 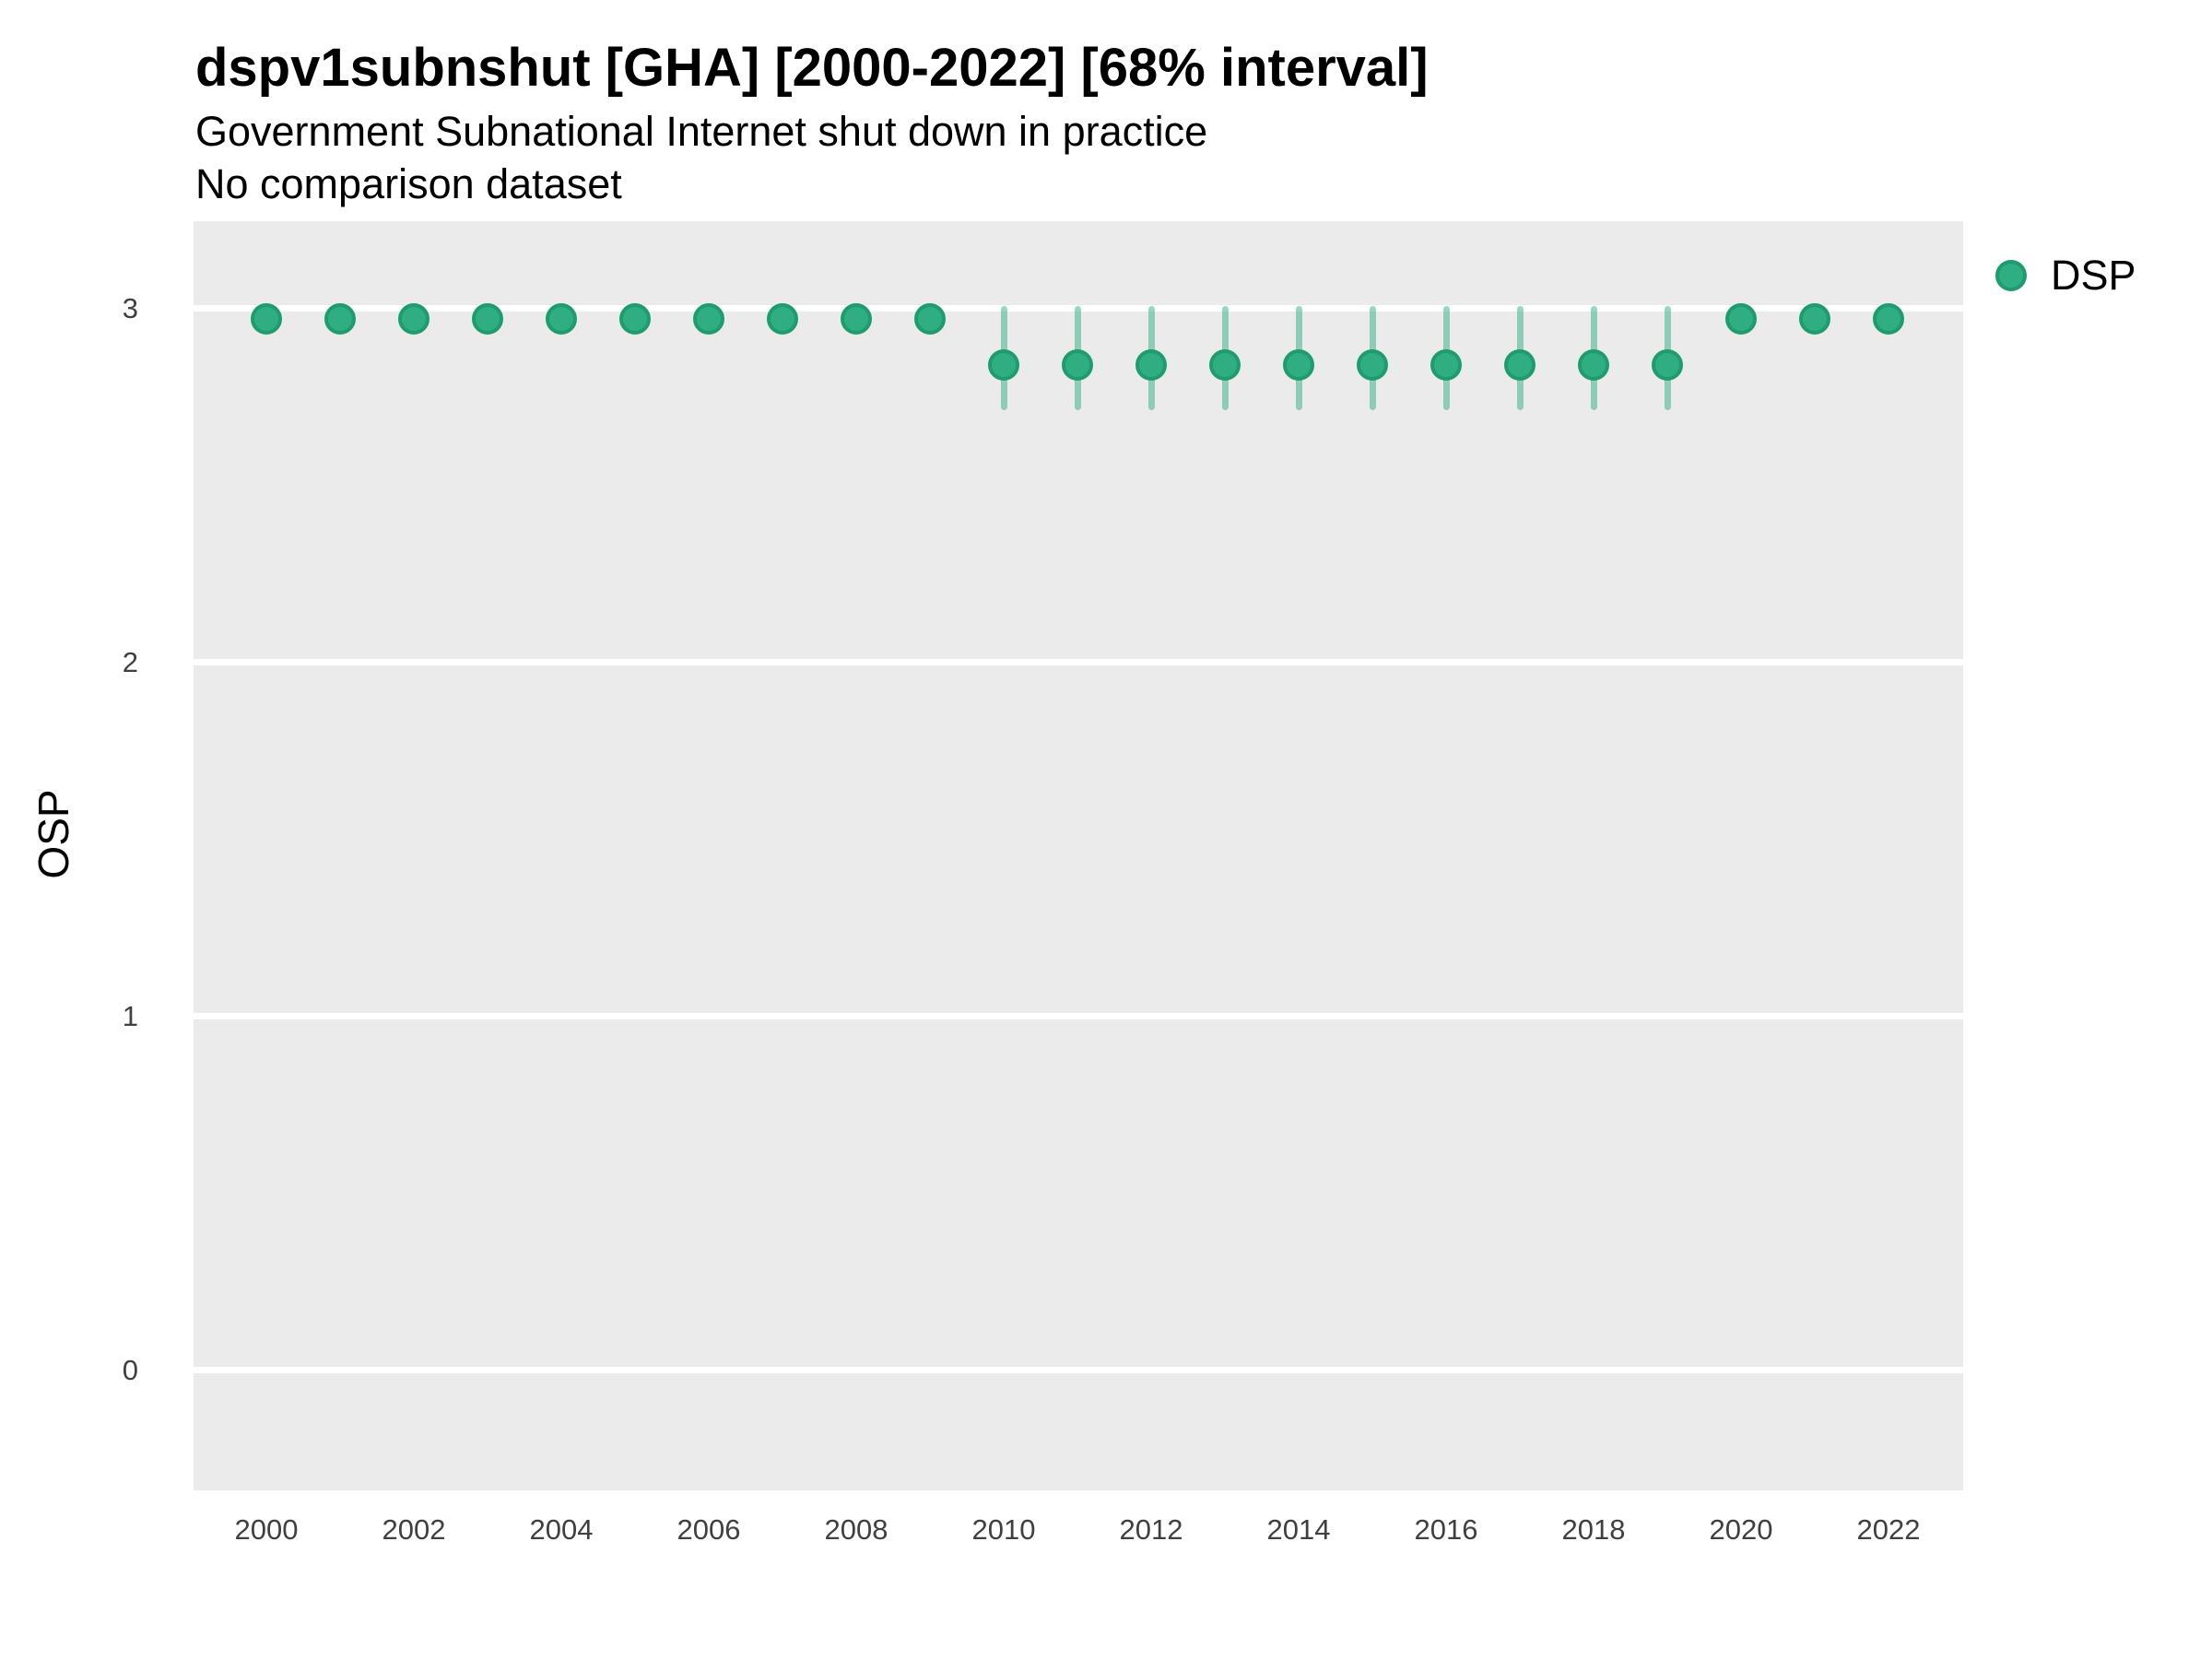 What do you see at coordinates (1003, 1529) in the screenshot?
I see `x-tick-label-2010: 2010` at bounding box center [1003, 1529].